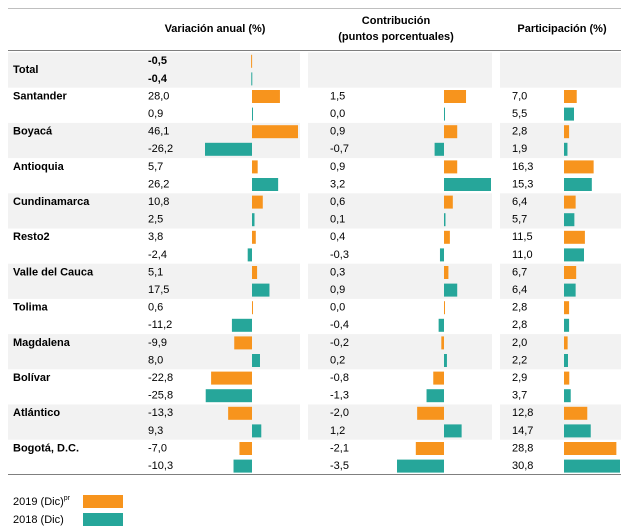  What do you see at coordinates (519, 202) in the screenshot?
I see `value-label: 6,4` at bounding box center [519, 202].